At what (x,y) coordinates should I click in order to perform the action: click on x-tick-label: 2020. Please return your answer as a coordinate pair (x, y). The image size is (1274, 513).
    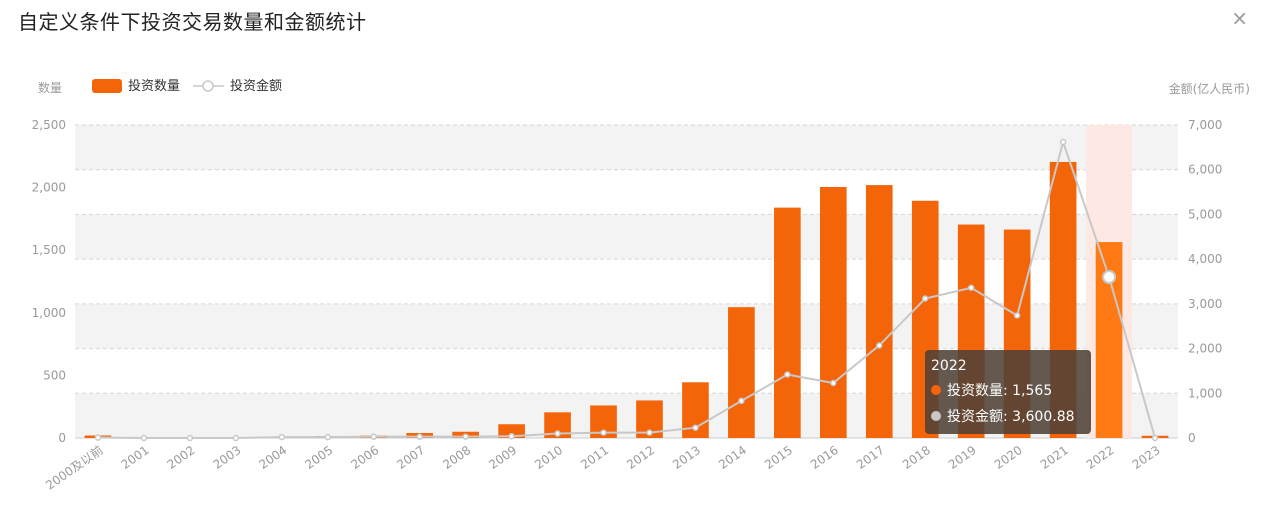
    Looking at the image, I should click on (1008, 457).